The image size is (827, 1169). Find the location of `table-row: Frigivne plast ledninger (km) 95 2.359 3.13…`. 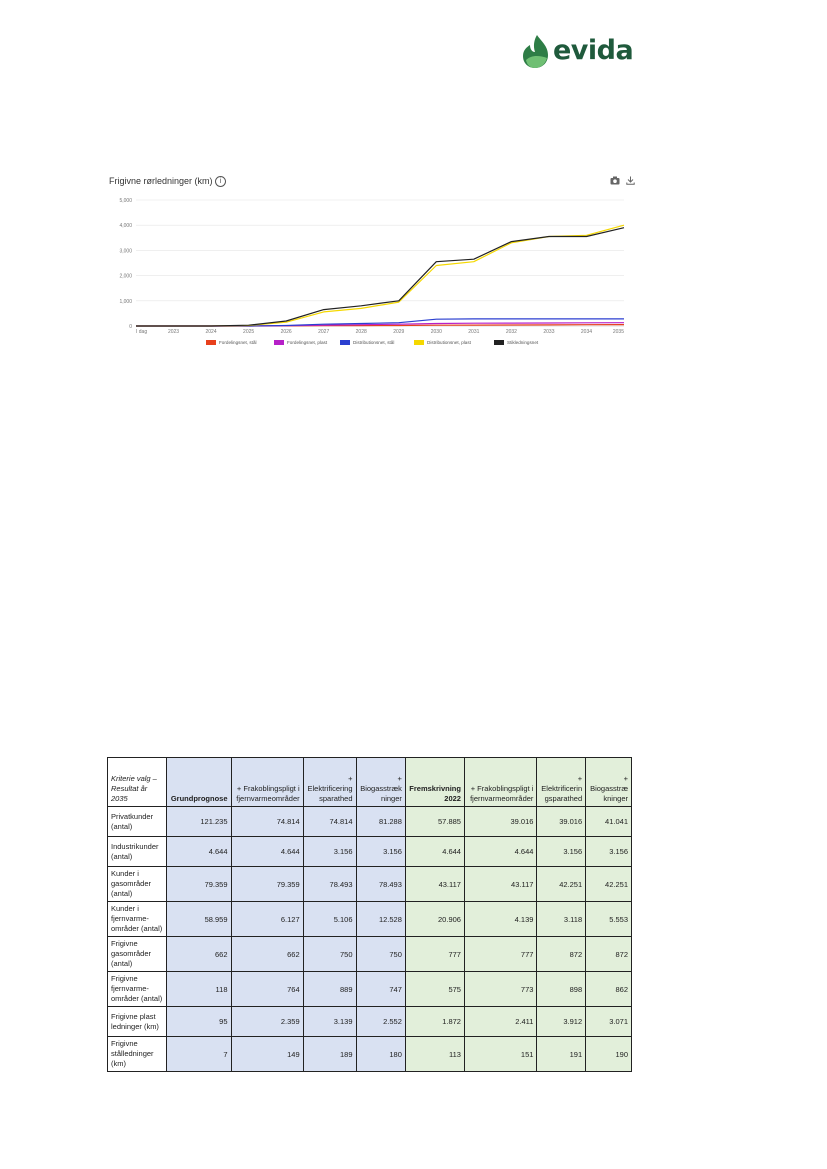

table-row: Frigivne plast ledninger (km) 95 2.359 3.13… is located at coordinates (369, 1021).